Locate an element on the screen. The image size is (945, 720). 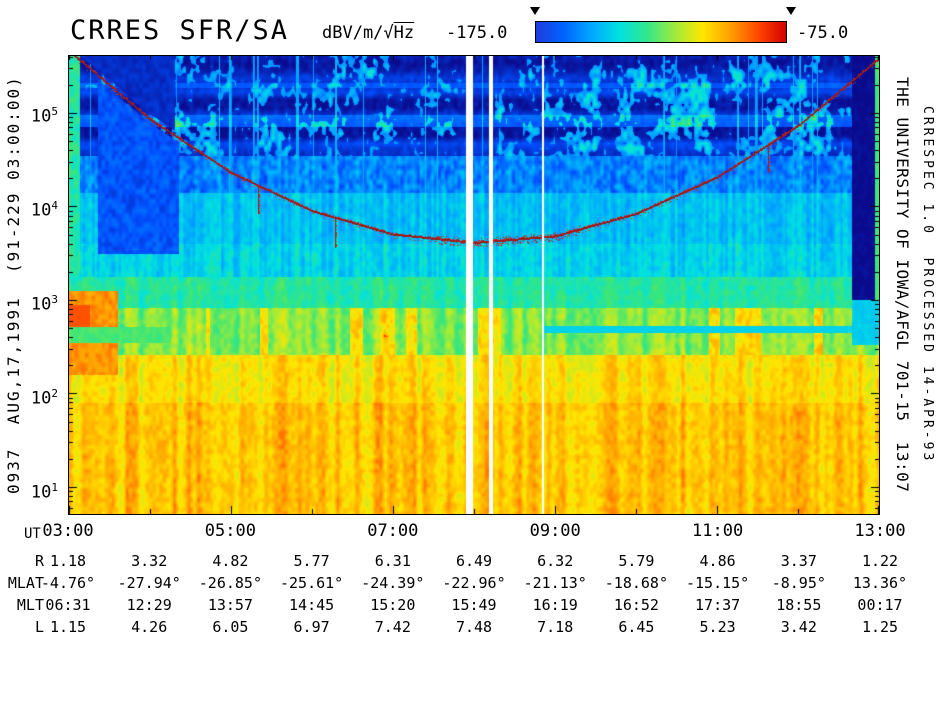
x-axis-tick-label: 11:00 is located at coordinates (718, 531).